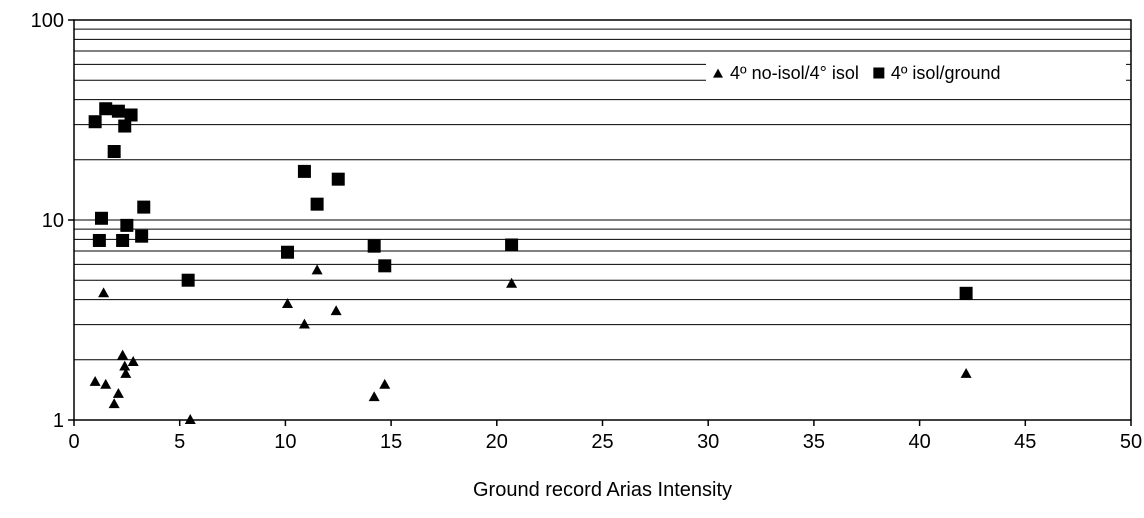 The width and height of the screenshot is (1144, 518). I want to click on x-axis-title: Ground record Arias Intensity, so click(602, 490).